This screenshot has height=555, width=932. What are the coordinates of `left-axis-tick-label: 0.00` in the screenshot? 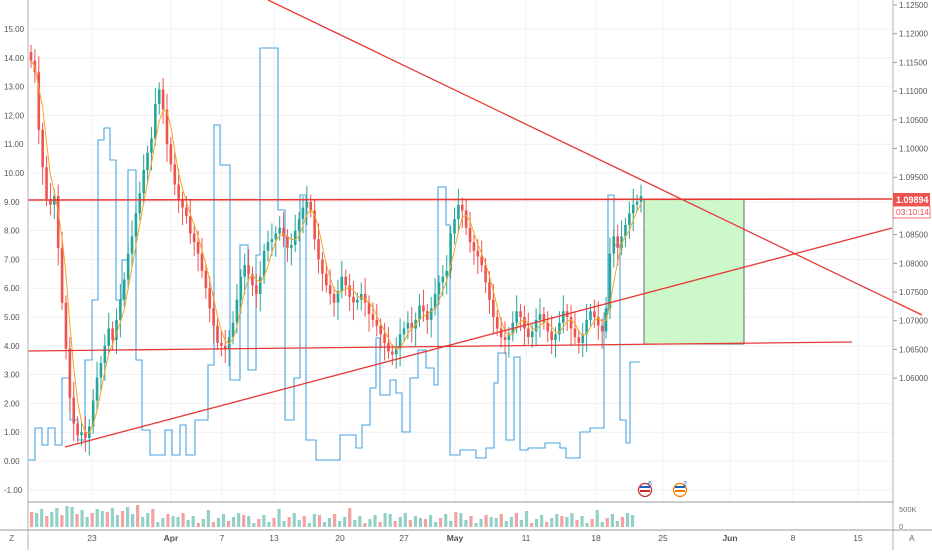 It's located at (12, 461).